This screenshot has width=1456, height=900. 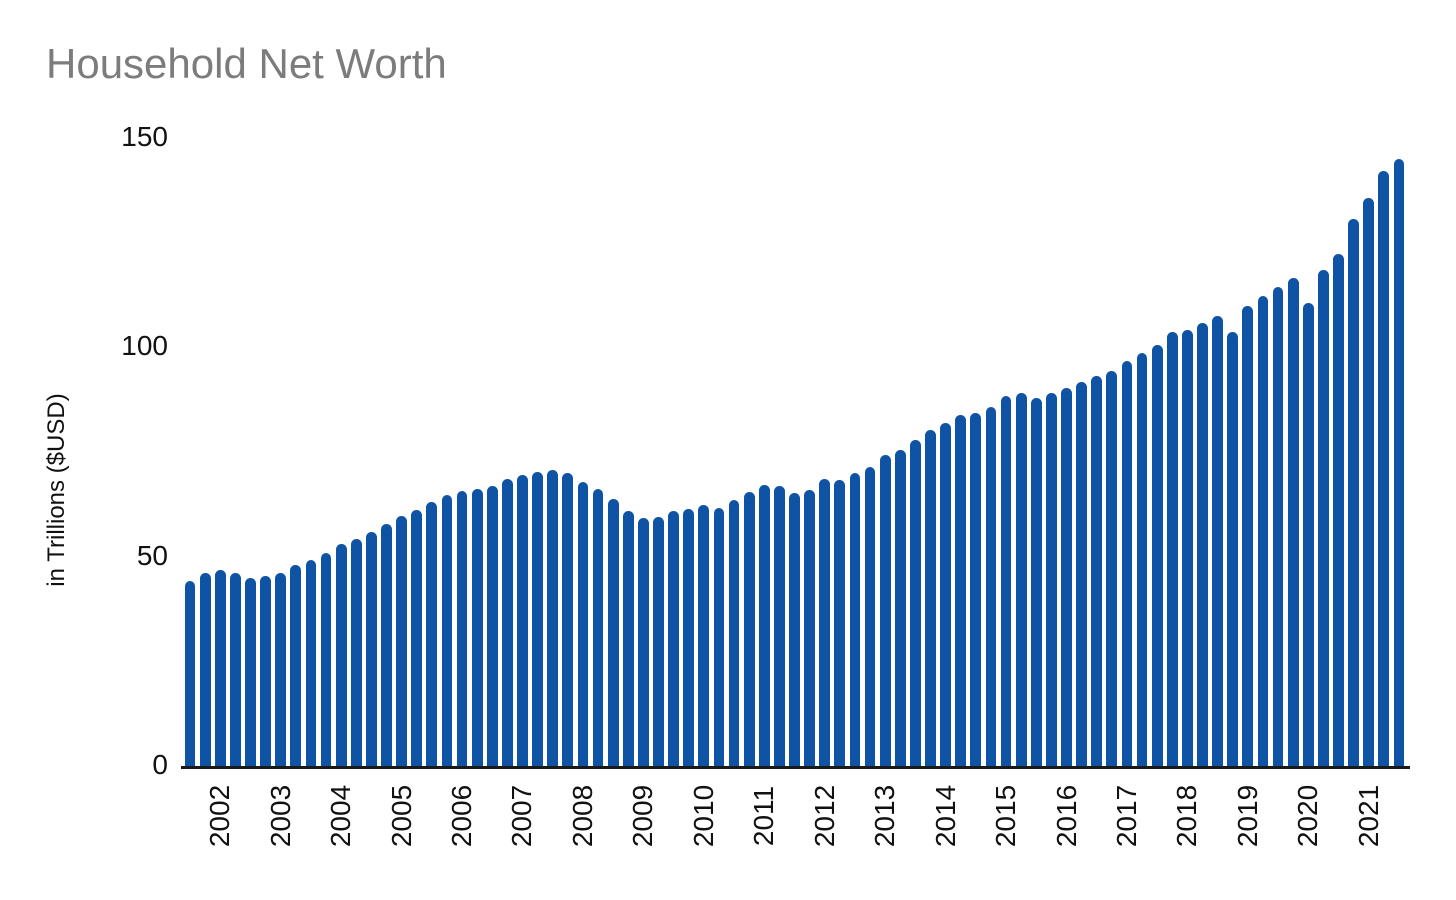 What do you see at coordinates (1293, 522) in the screenshot?
I see `bar-2019Q4` at bounding box center [1293, 522].